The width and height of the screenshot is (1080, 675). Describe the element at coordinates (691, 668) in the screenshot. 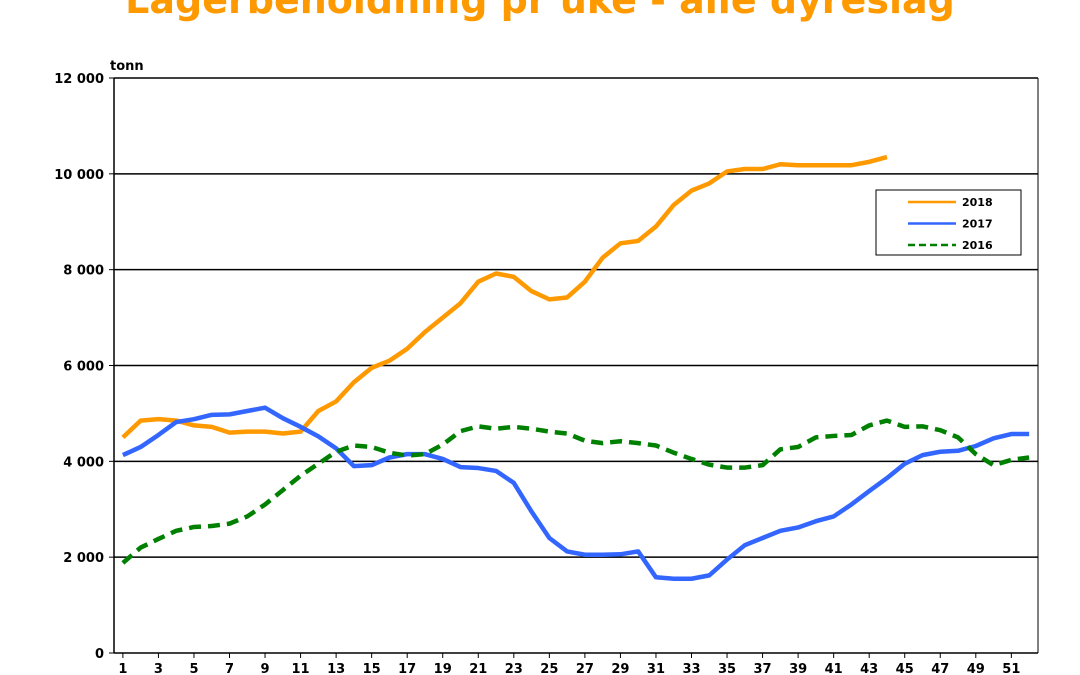

I see `x-tick-label: 33` at that location.